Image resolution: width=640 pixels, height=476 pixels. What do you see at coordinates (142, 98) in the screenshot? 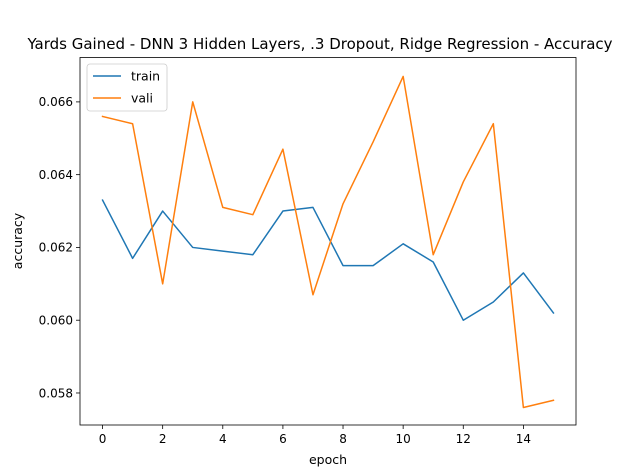
I see `legend-label-vali: vali` at bounding box center [142, 98].